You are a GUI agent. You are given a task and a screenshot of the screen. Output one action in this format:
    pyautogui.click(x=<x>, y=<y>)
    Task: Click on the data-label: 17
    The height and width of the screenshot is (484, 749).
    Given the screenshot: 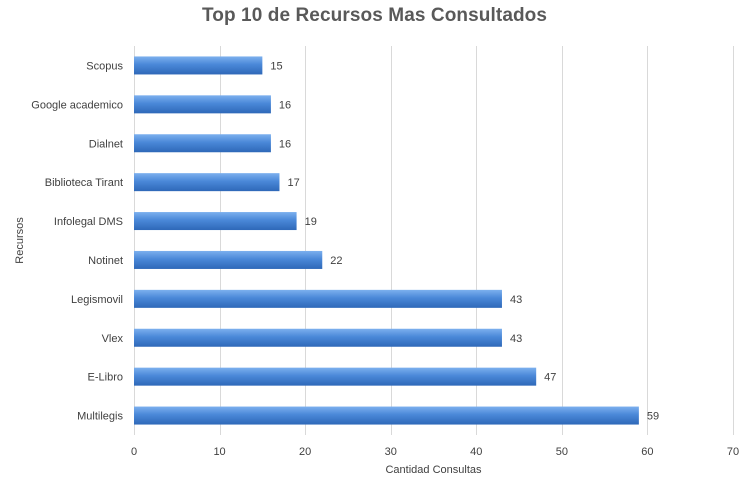 What is the action you would take?
    pyautogui.click(x=293, y=183)
    